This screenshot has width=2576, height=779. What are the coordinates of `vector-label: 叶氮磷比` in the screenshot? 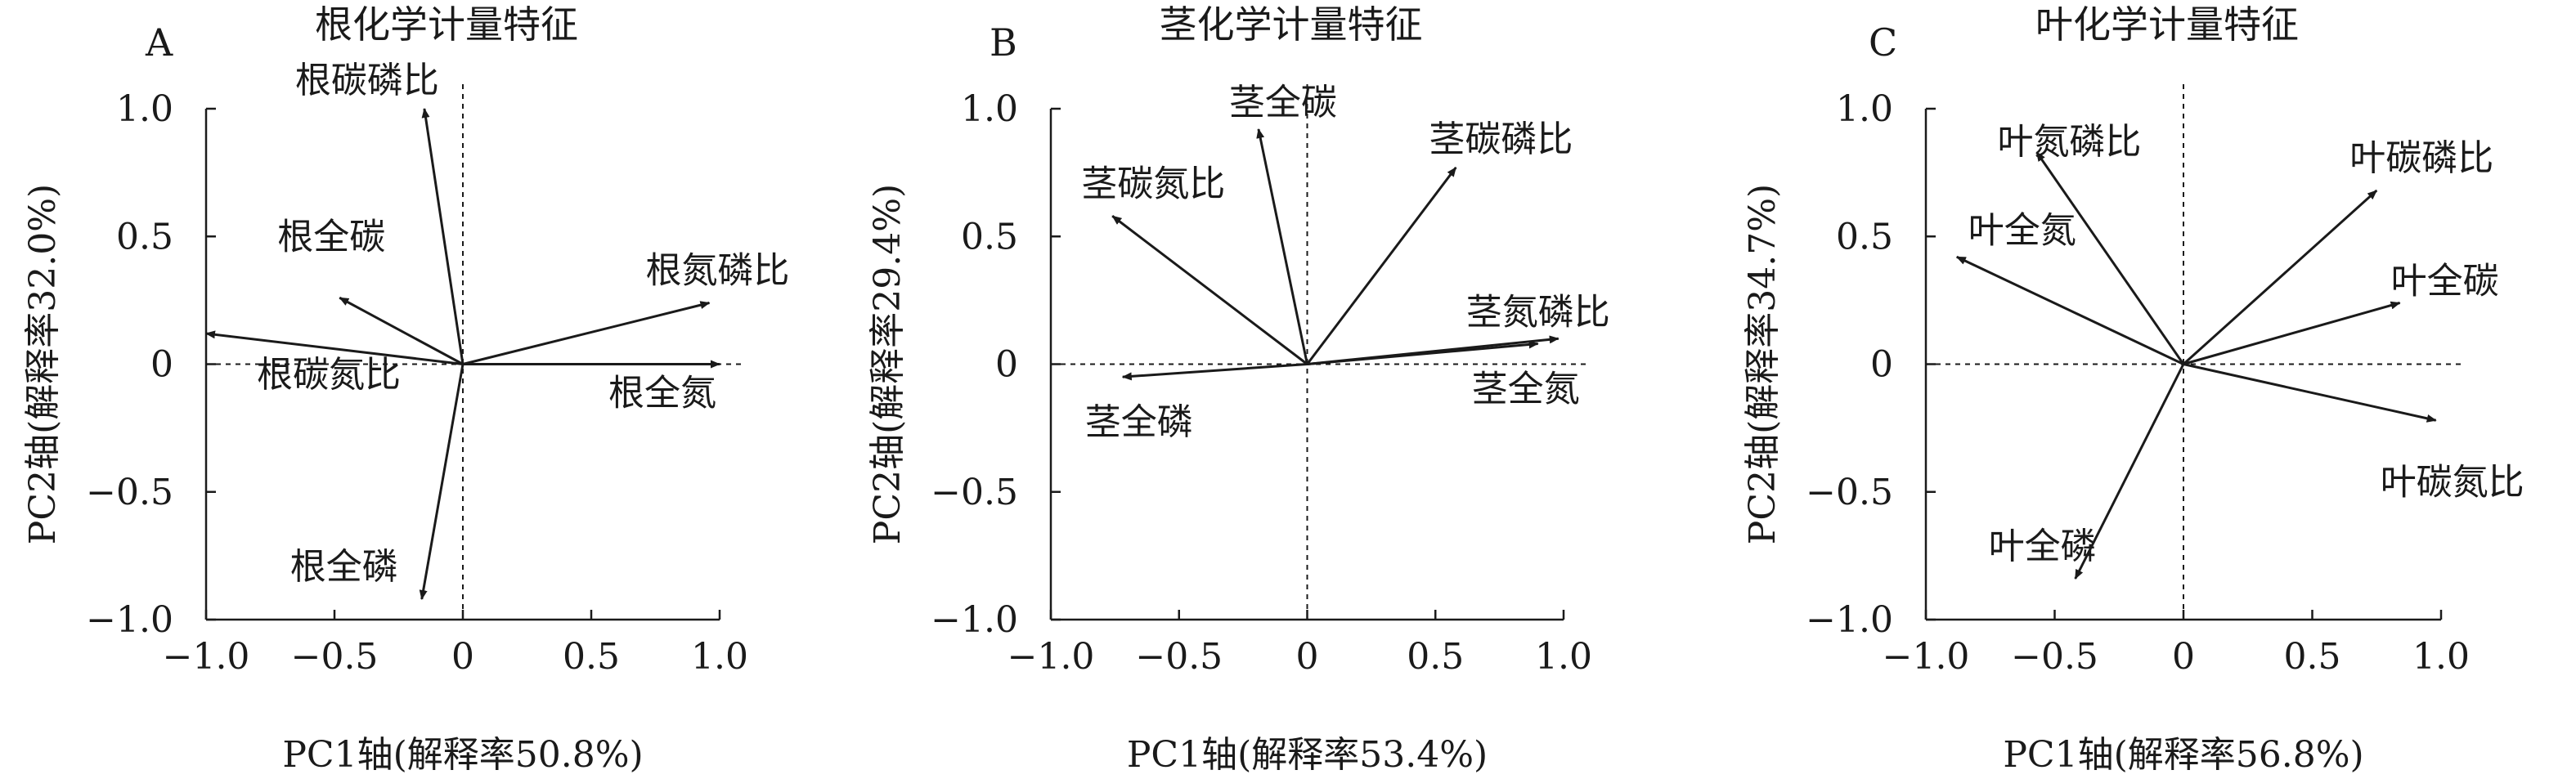 It's located at (2069, 142).